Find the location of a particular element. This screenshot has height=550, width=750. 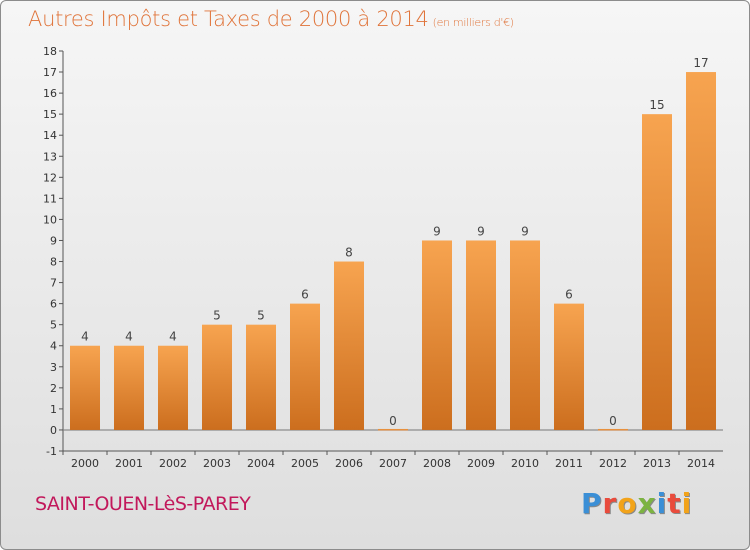

x-tick-label: 2004 is located at coordinates (261, 463).